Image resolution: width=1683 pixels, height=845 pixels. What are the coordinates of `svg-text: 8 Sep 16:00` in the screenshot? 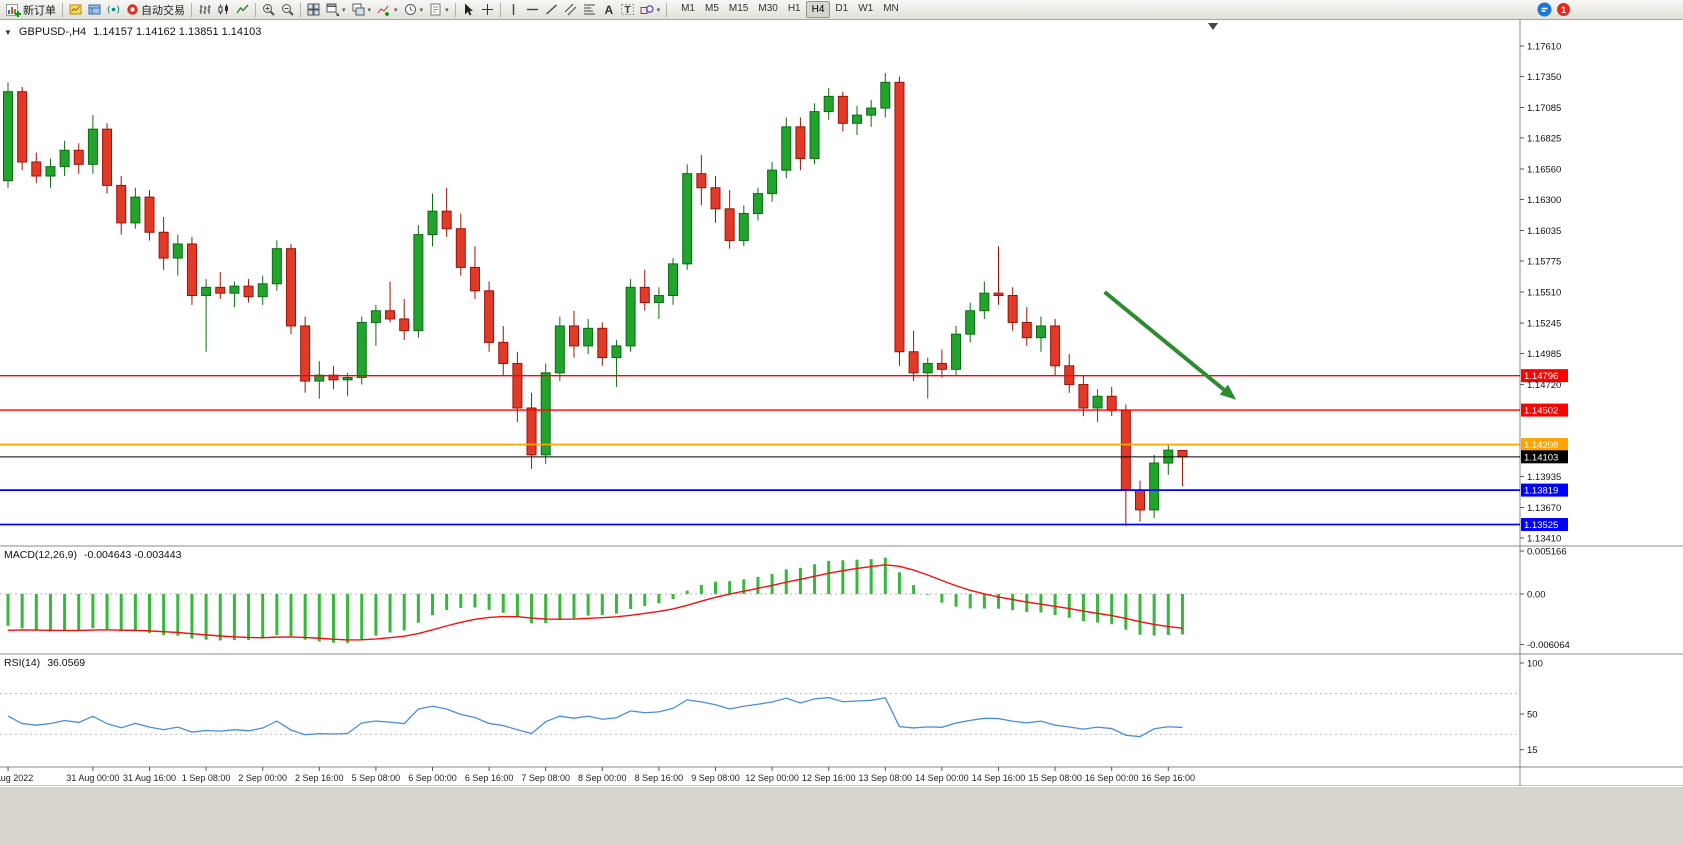 It's located at (659, 778).